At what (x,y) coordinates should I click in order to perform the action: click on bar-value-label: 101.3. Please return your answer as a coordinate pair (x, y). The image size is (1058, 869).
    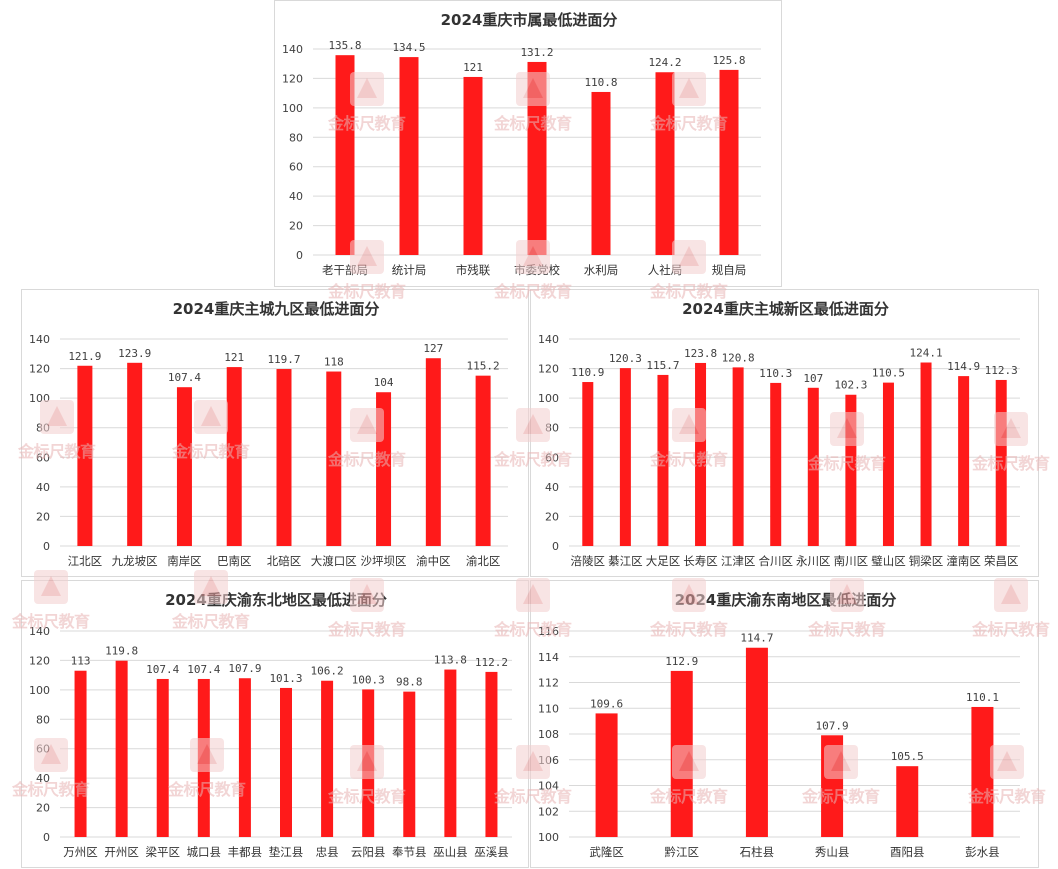
    Looking at the image, I should click on (285, 678).